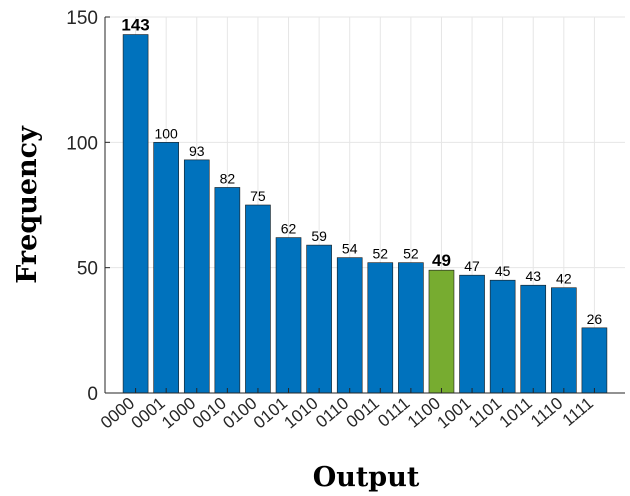  What do you see at coordinates (546, 412) in the screenshot?
I see `x-tick-label-1110: 1110` at bounding box center [546, 412].